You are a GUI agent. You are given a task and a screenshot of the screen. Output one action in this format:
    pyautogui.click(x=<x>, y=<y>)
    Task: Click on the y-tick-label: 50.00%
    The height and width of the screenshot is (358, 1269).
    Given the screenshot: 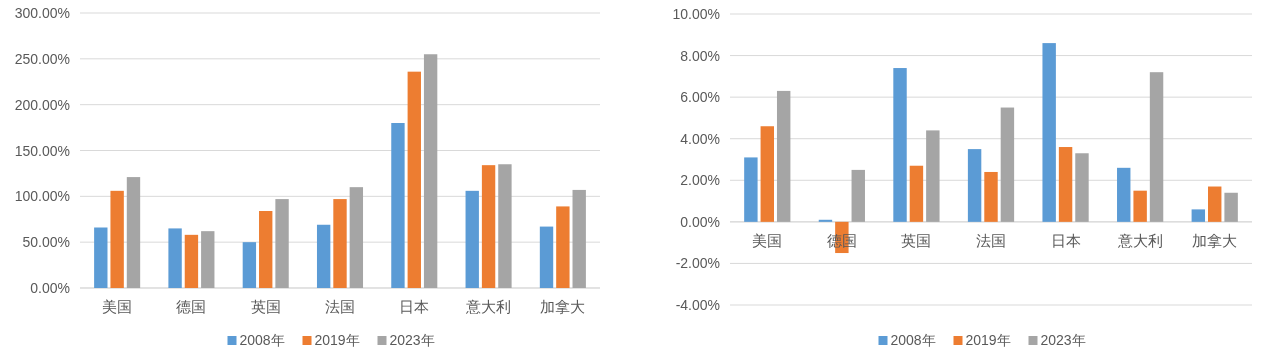 What is the action you would take?
    pyautogui.click(x=46, y=242)
    